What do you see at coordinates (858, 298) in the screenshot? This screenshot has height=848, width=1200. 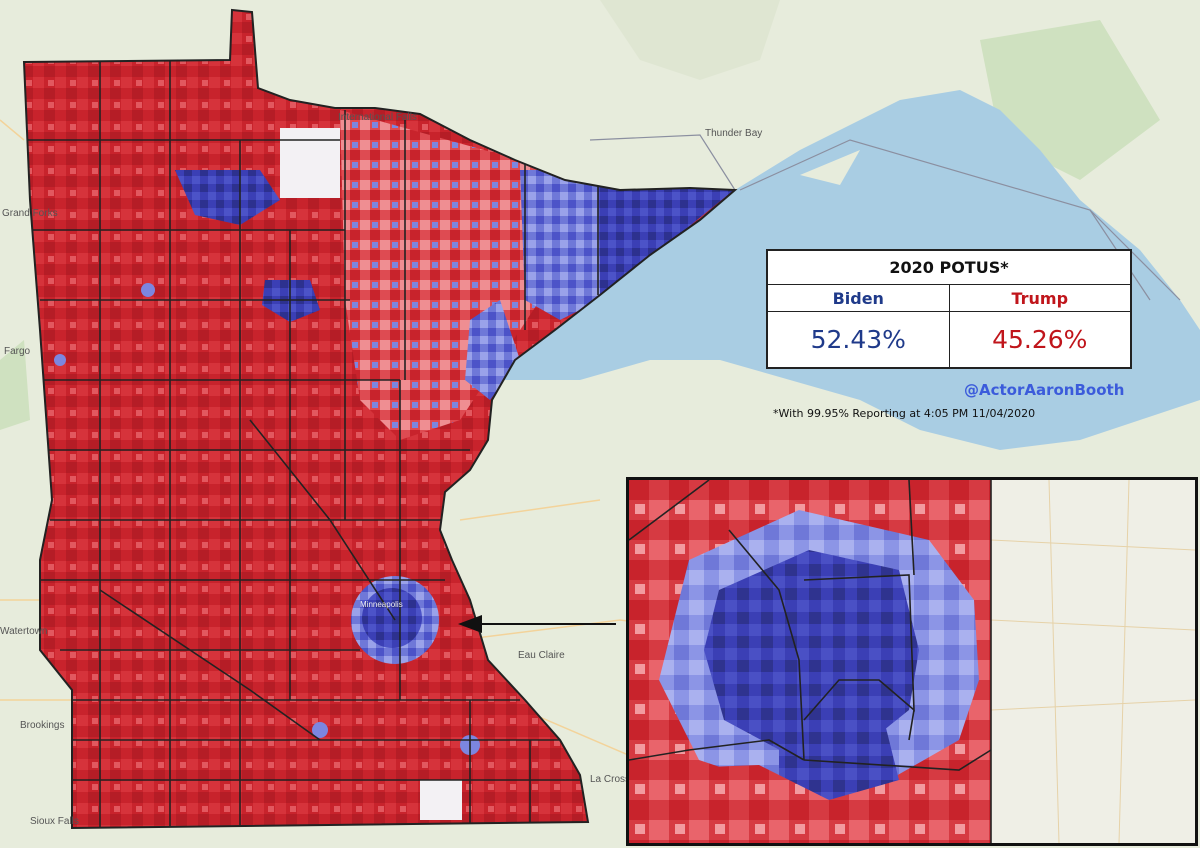 I see `dem-candidate-name: Biden` at bounding box center [858, 298].